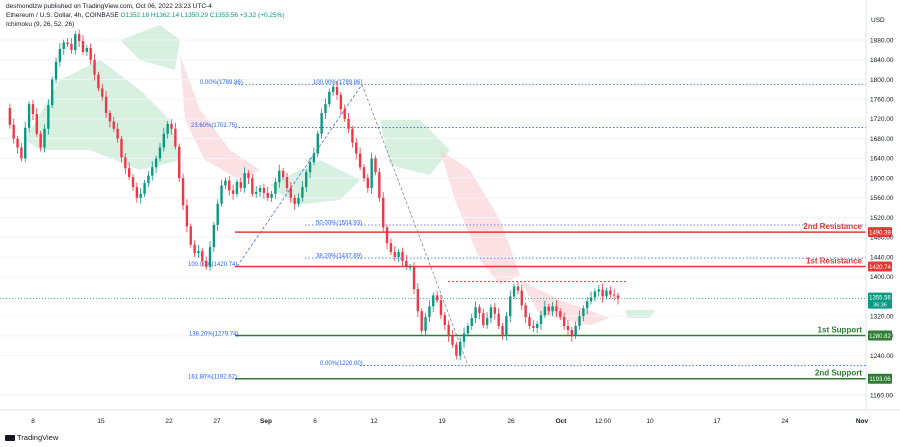 This screenshot has width=900, height=447. I want to click on current-price-badge, so click(880, 300).